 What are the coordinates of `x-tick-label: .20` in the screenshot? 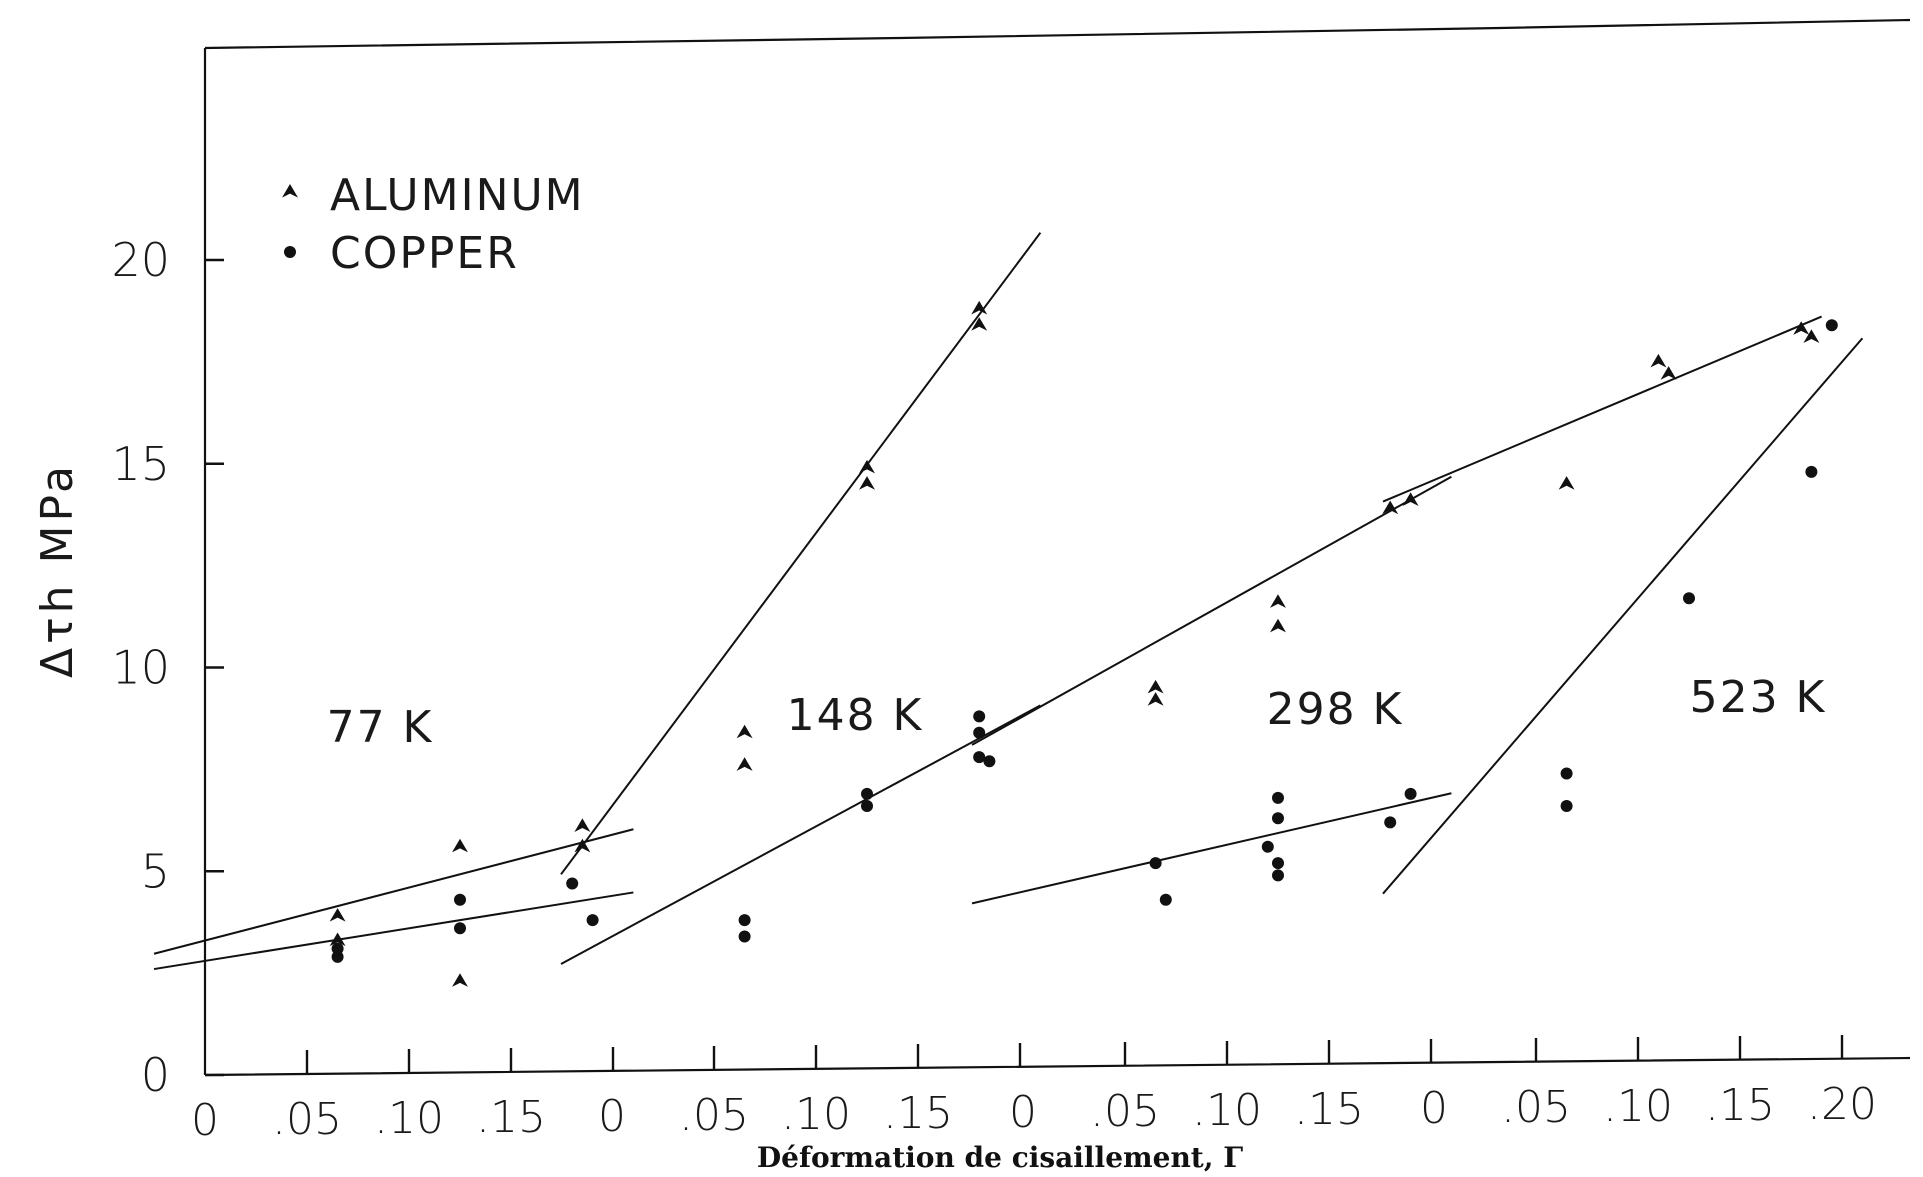 It's located at (1842, 1104).